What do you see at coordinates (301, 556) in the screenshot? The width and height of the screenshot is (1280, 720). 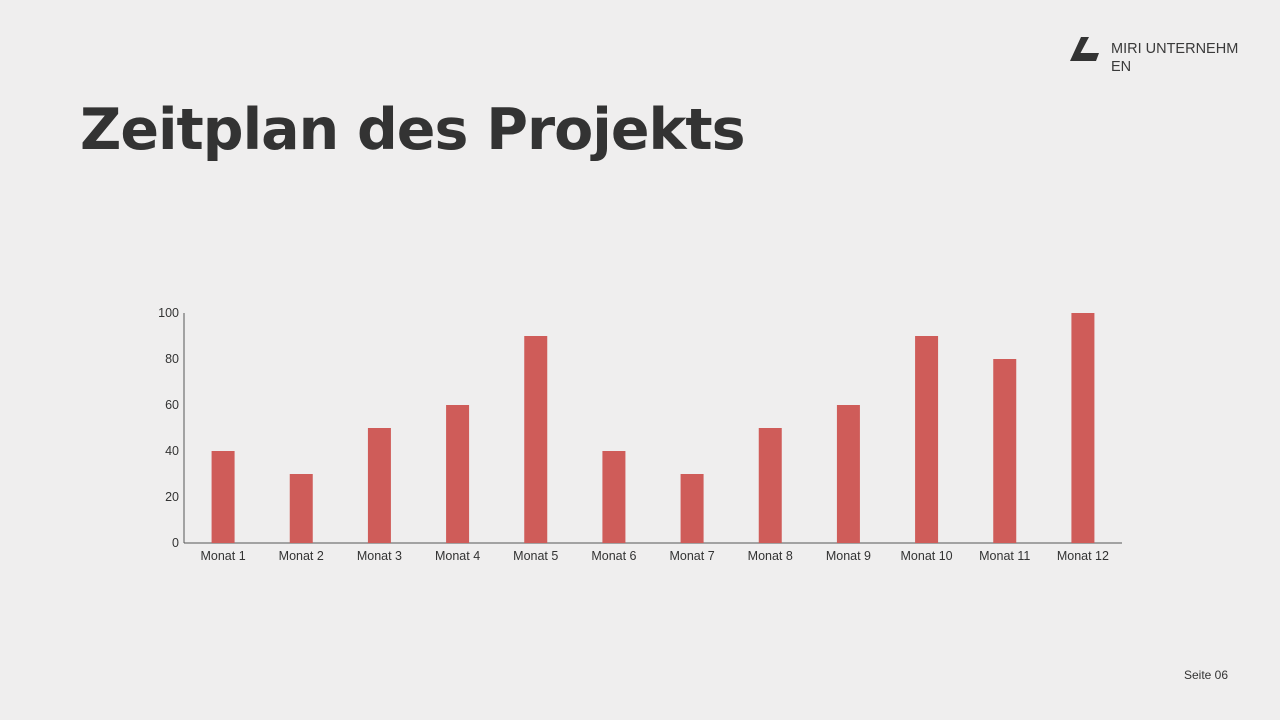 I see `x-tick-label: Monat 2` at bounding box center [301, 556].